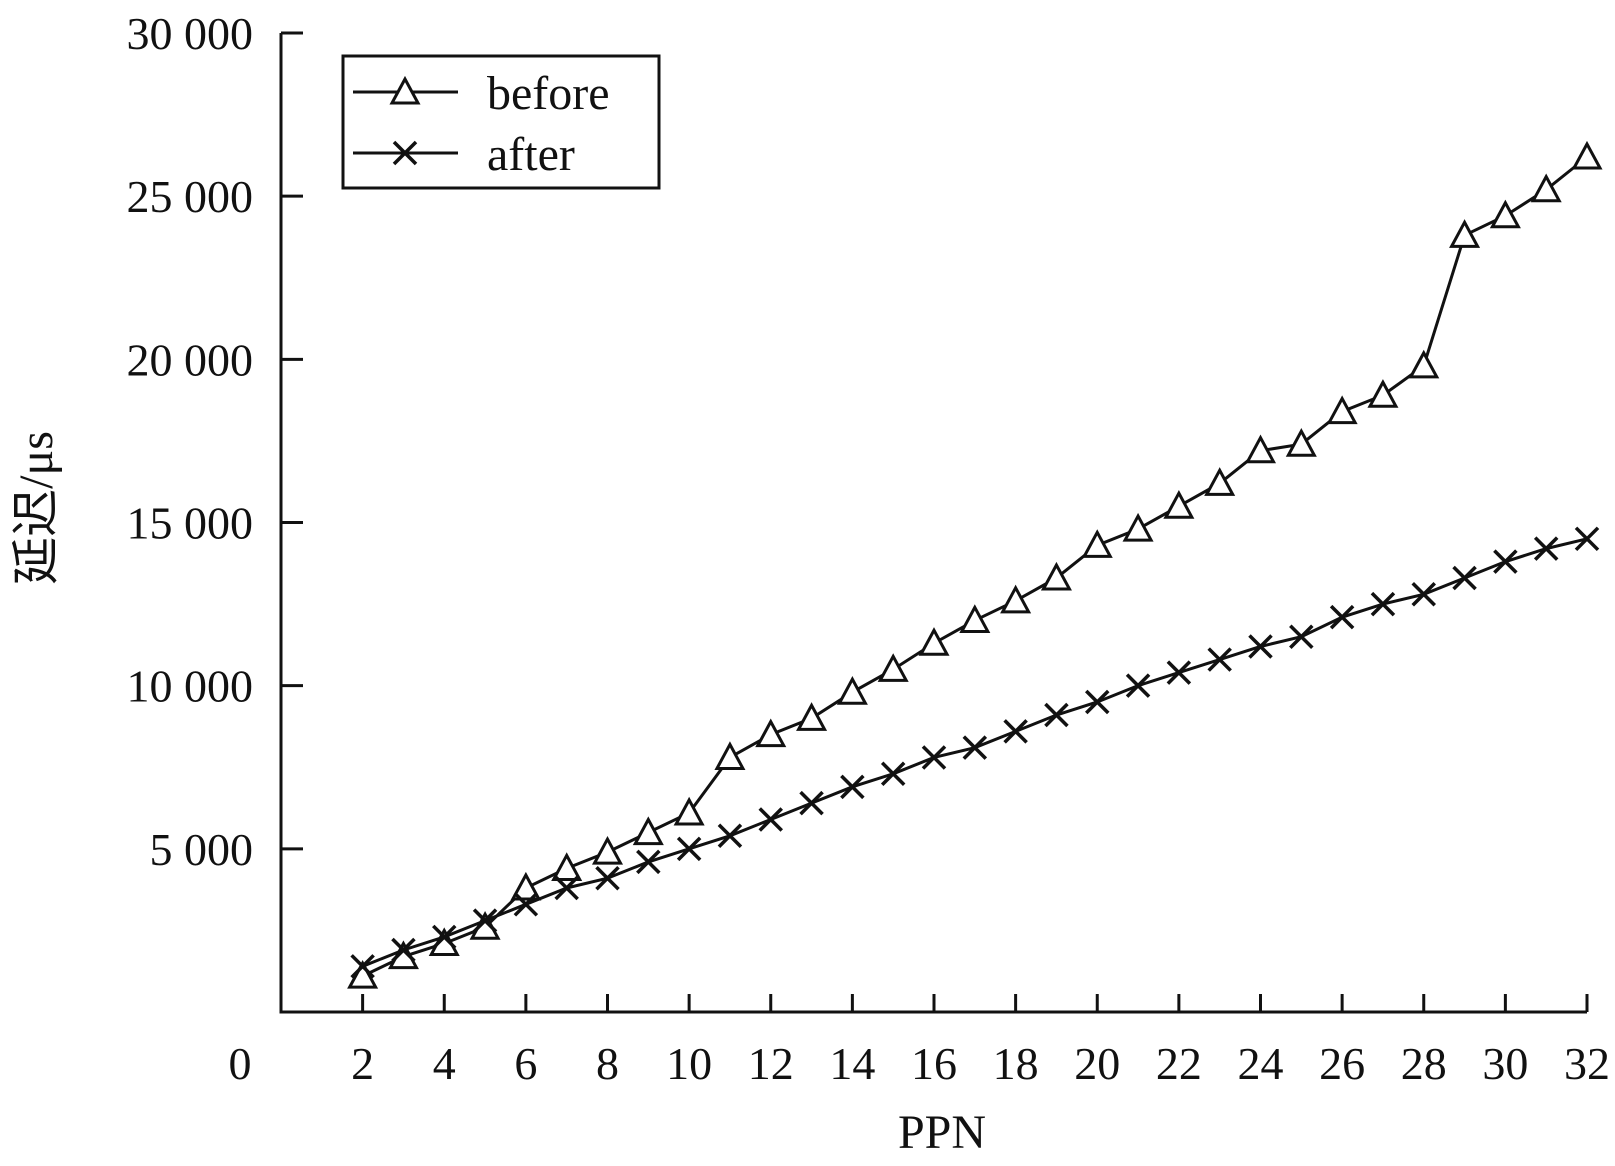 The height and width of the screenshot is (1166, 1615). What do you see at coordinates (190, 196) in the screenshot?
I see `y-tick-label: 25 000` at bounding box center [190, 196].